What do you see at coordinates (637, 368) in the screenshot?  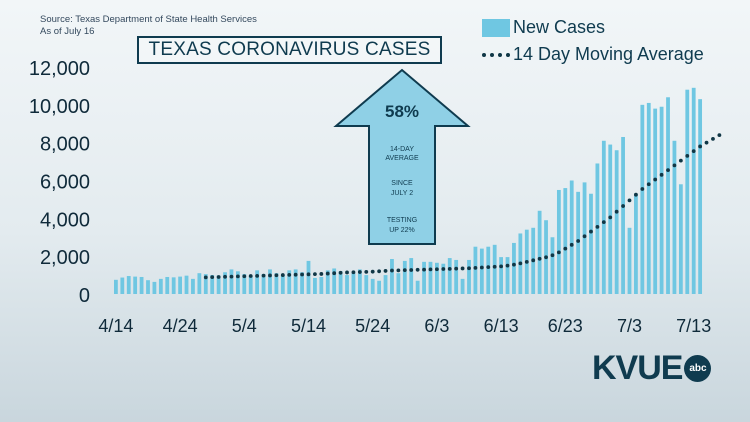 I see `logo-text: KVUE` at bounding box center [637, 368].